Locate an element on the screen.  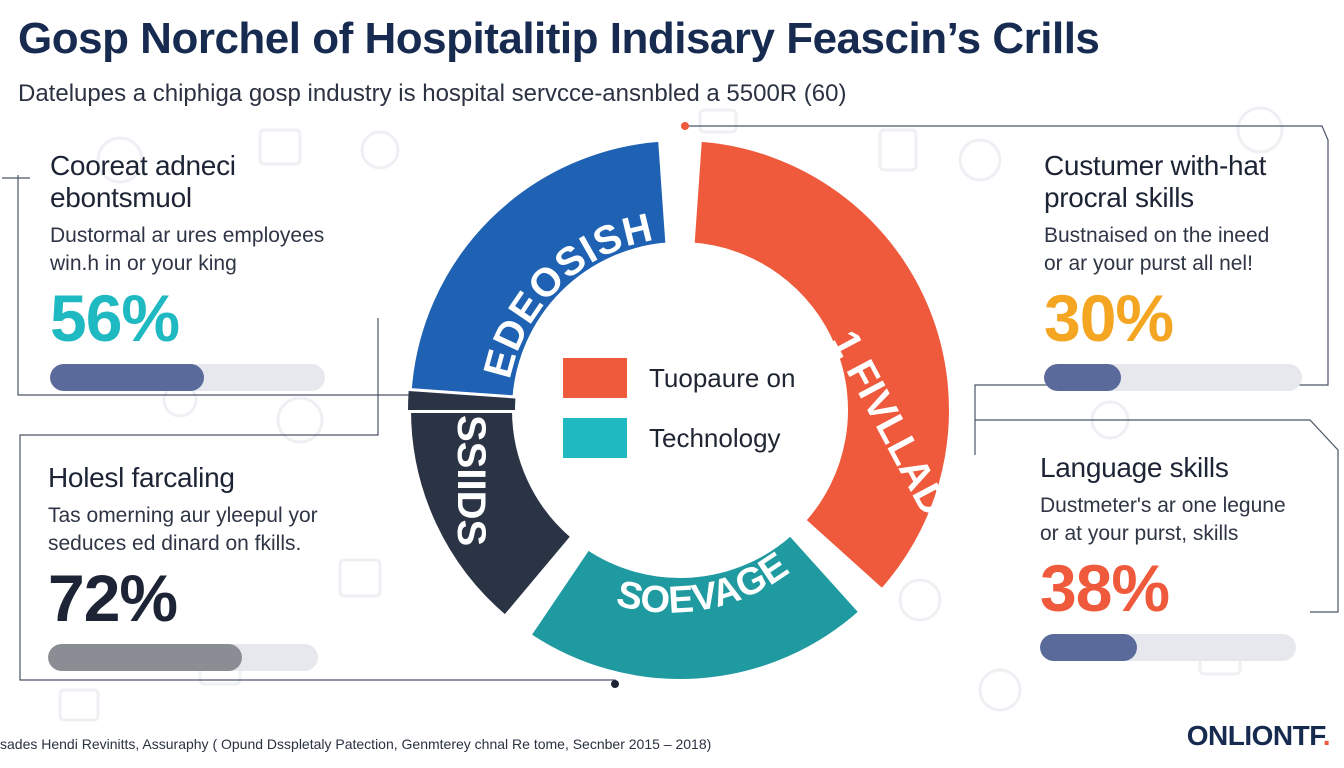
panel-heading: Custumer with-hat procral skills is located at coordinates (1176, 182).